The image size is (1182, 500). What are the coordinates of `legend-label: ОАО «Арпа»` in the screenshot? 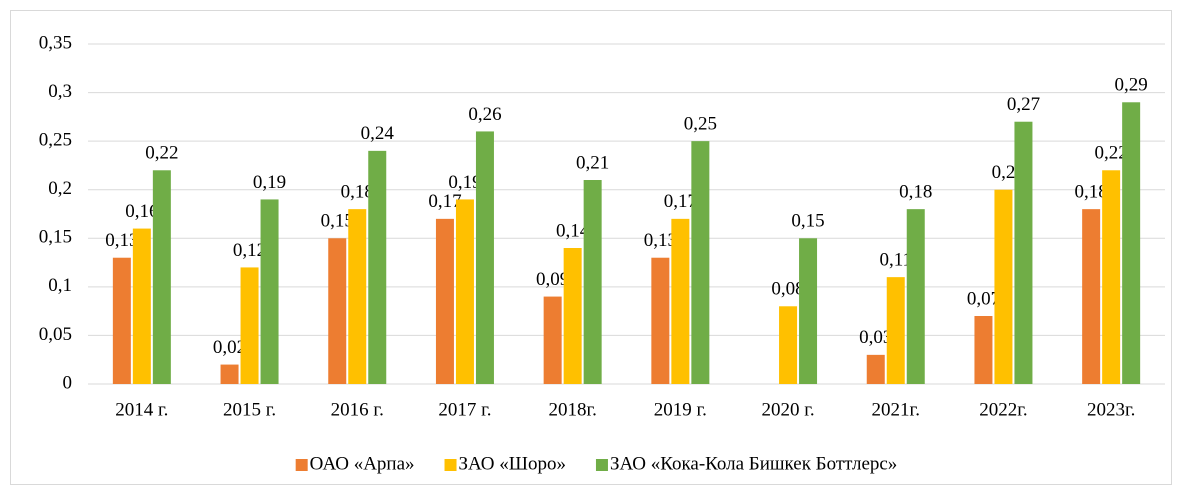 It's located at (362, 463).